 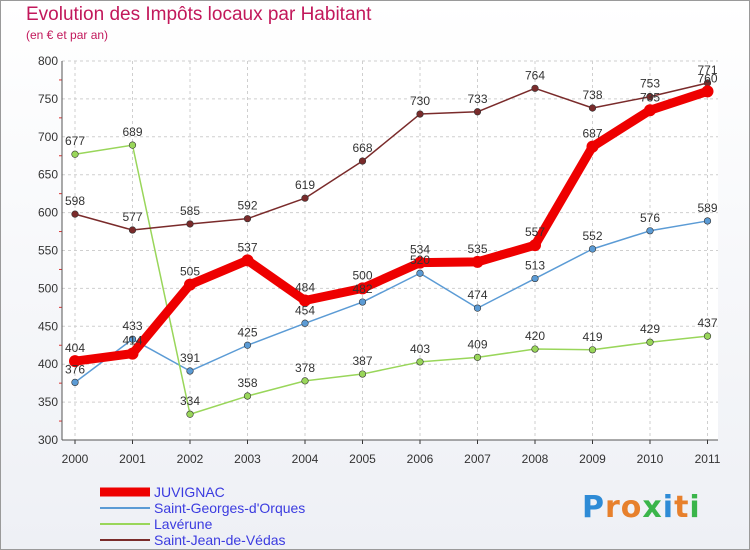 I want to click on x-tick-label: 2003, so click(x=247, y=459).